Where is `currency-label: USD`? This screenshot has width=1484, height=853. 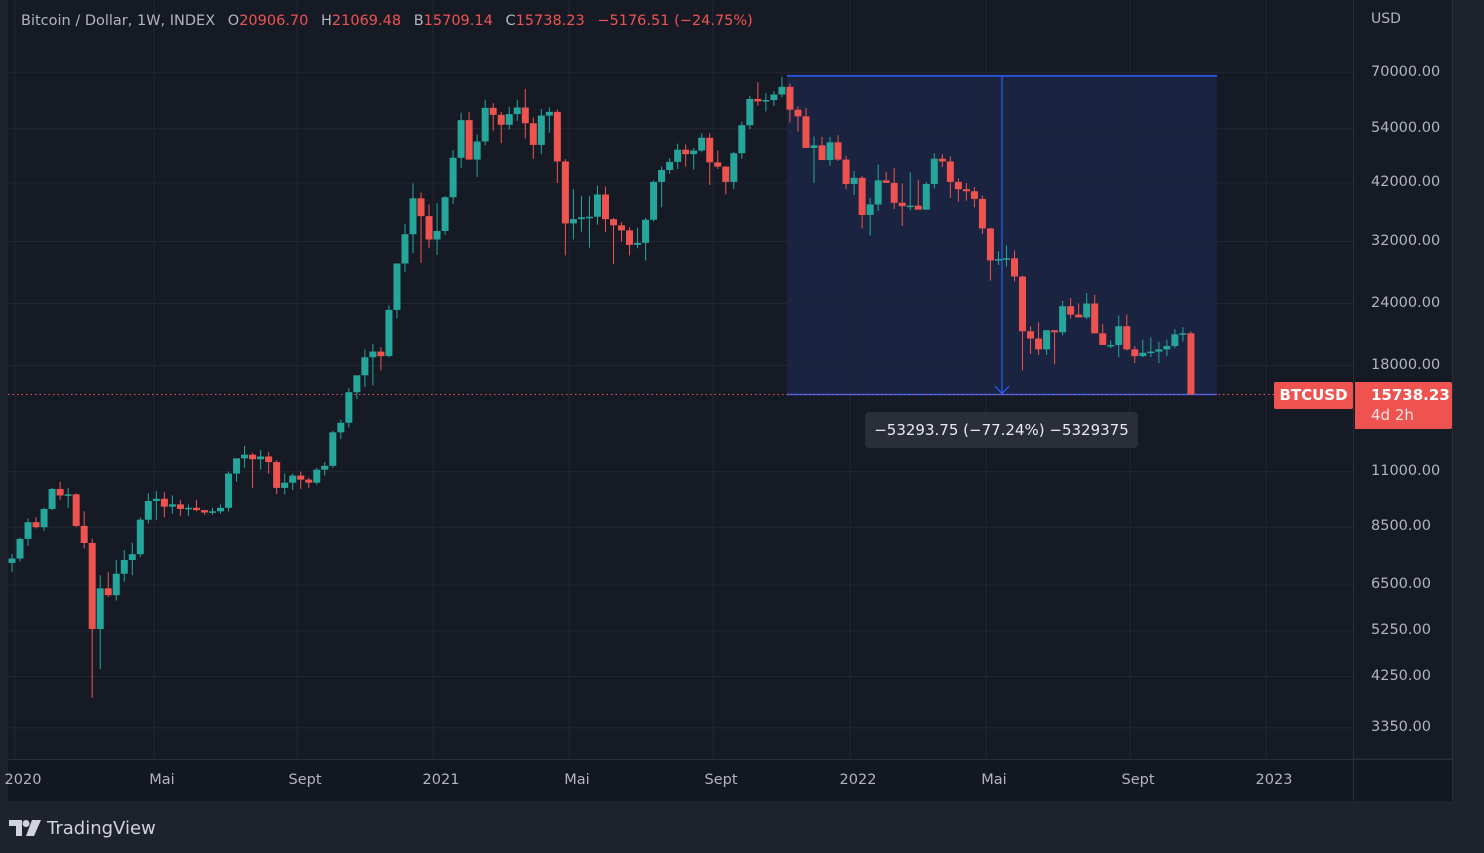 currency-label: USD is located at coordinates (1386, 19).